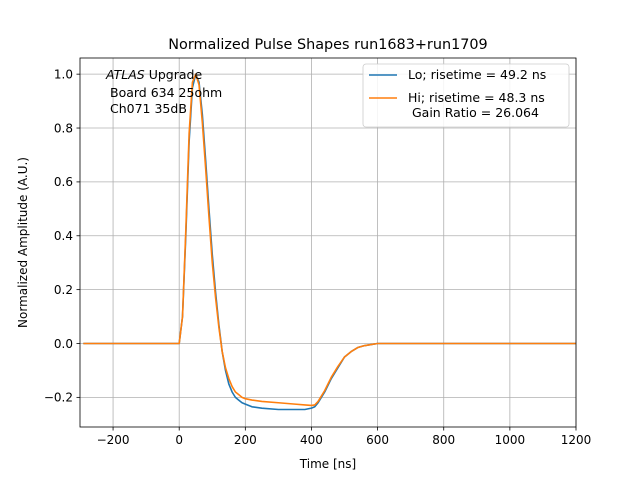 Image resolution: width=640 pixels, height=480 pixels. Describe the element at coordinates (63, 344) in the screenshot. I see `y-tick-label: 0.0` at that location.